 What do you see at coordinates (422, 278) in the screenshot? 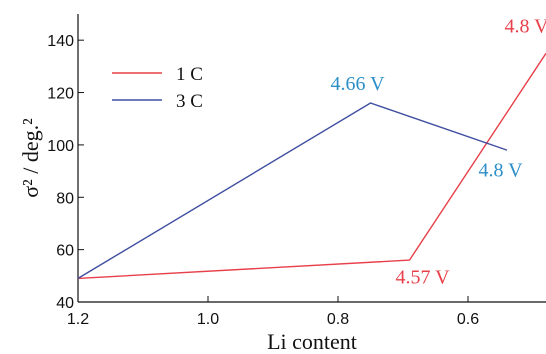
I see `voltage-annotation: 4.57 V` at bounding box center [422, 278].